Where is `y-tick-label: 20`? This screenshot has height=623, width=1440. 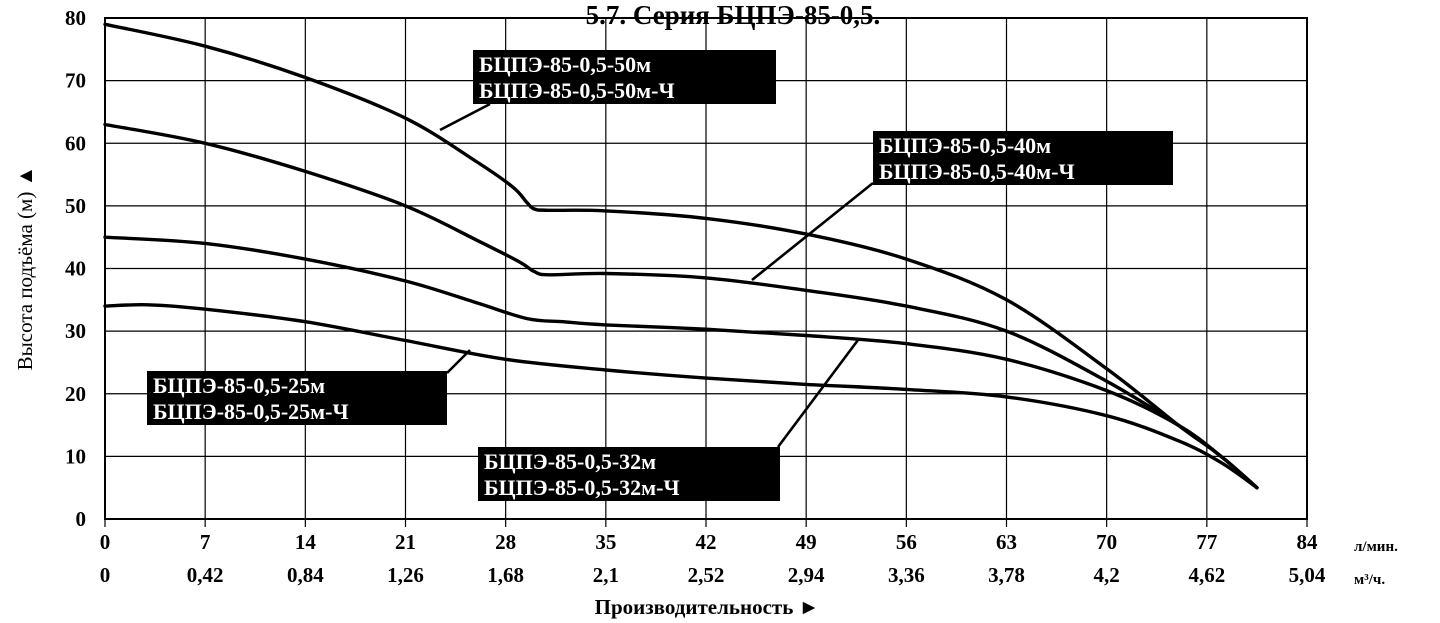 y-tick-label: 20 is located at coordinates (75, 394).